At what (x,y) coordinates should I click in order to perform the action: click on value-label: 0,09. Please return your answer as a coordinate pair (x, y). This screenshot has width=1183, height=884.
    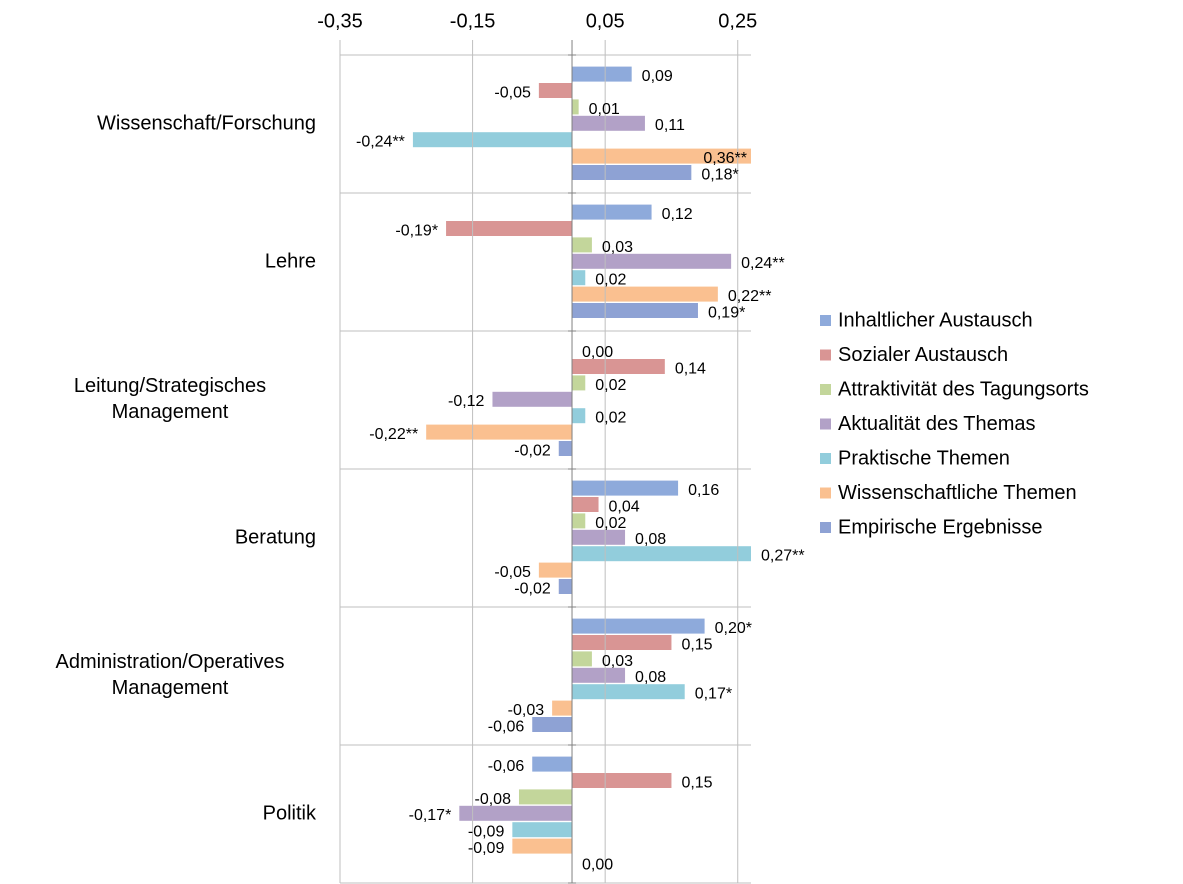
    Looking at the image, I should click on (657, 76).